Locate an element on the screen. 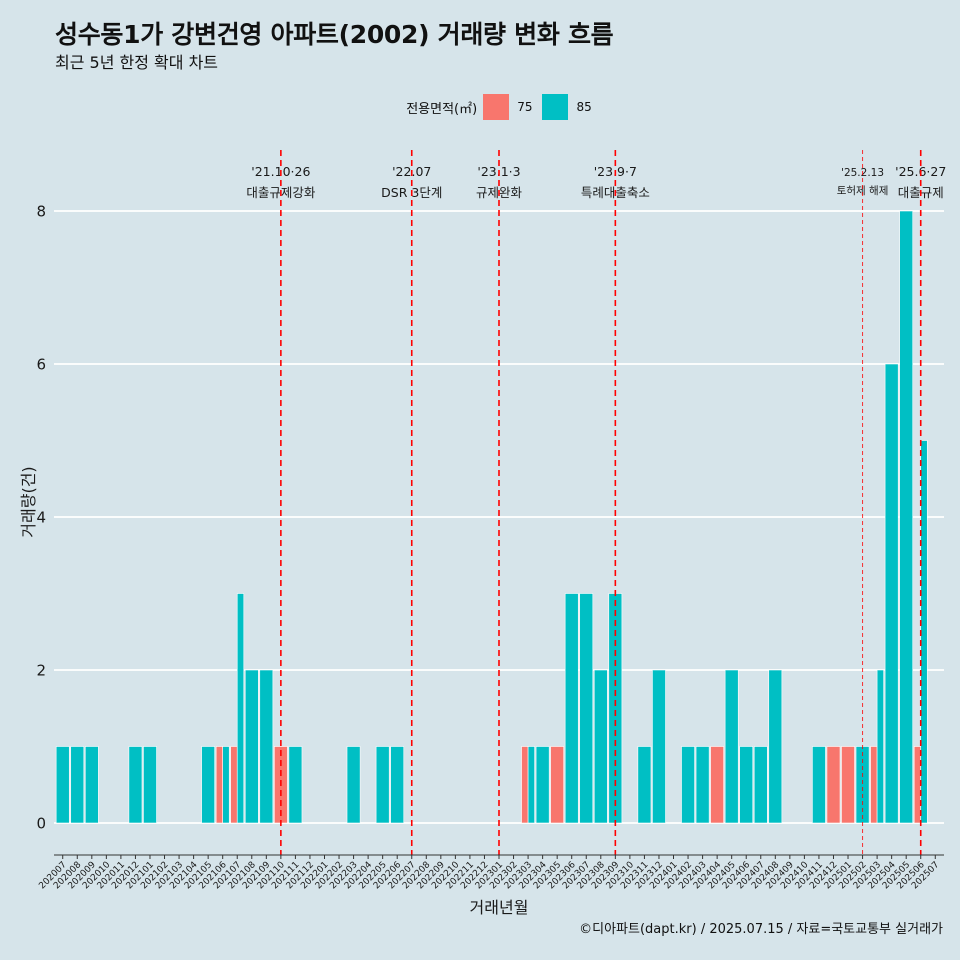 The image size is (960, 960). chart-subtitle: 최근 5년 한정 확대 차트 is located at coordinates (137, 62).